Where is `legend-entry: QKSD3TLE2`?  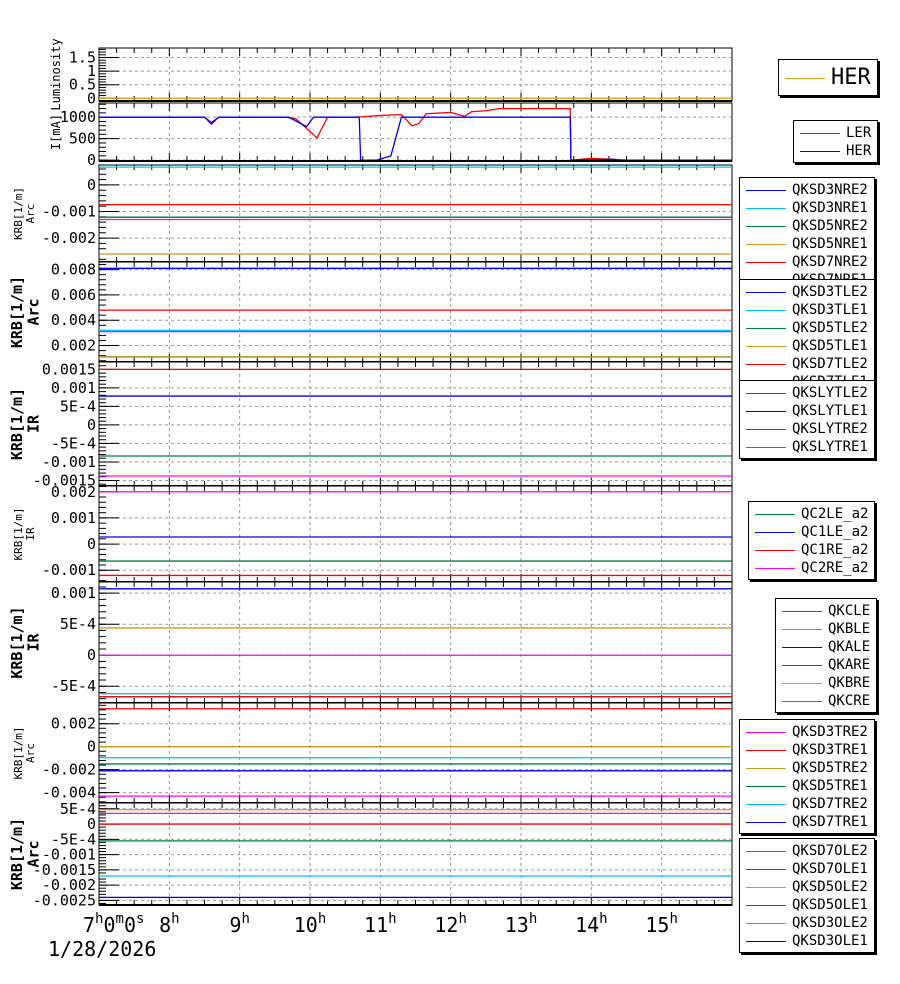 legend-entry: QKSD3TLE2 is located at coordinates (807, 292).